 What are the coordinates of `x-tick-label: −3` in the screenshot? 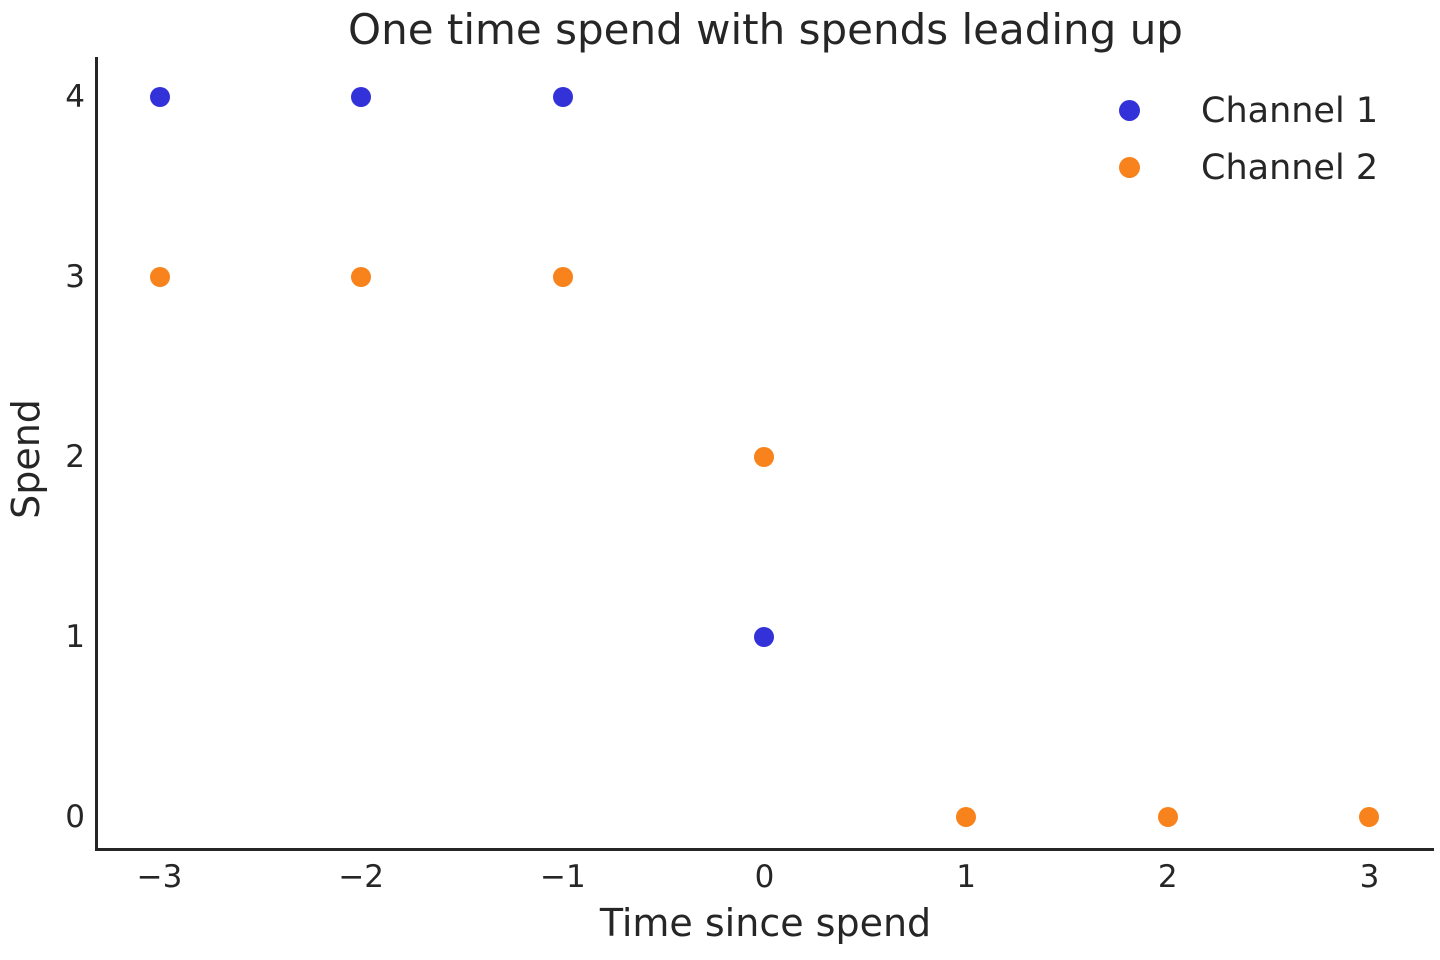 It's located at (159, 877).